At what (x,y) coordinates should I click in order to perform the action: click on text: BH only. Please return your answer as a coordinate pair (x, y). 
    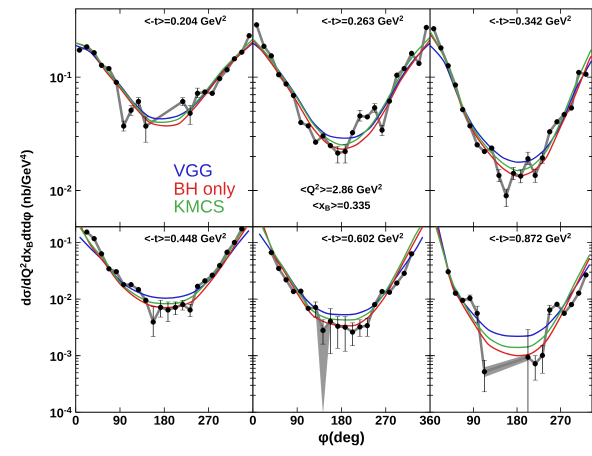
    Looking at the image, I should click on (205, 190).